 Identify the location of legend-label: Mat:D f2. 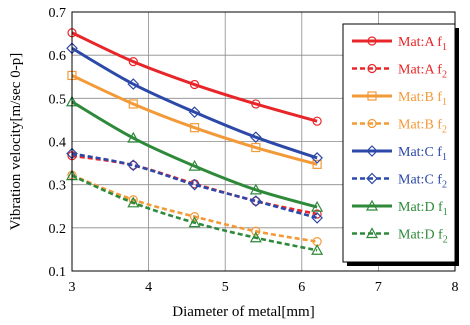
(423, 237).